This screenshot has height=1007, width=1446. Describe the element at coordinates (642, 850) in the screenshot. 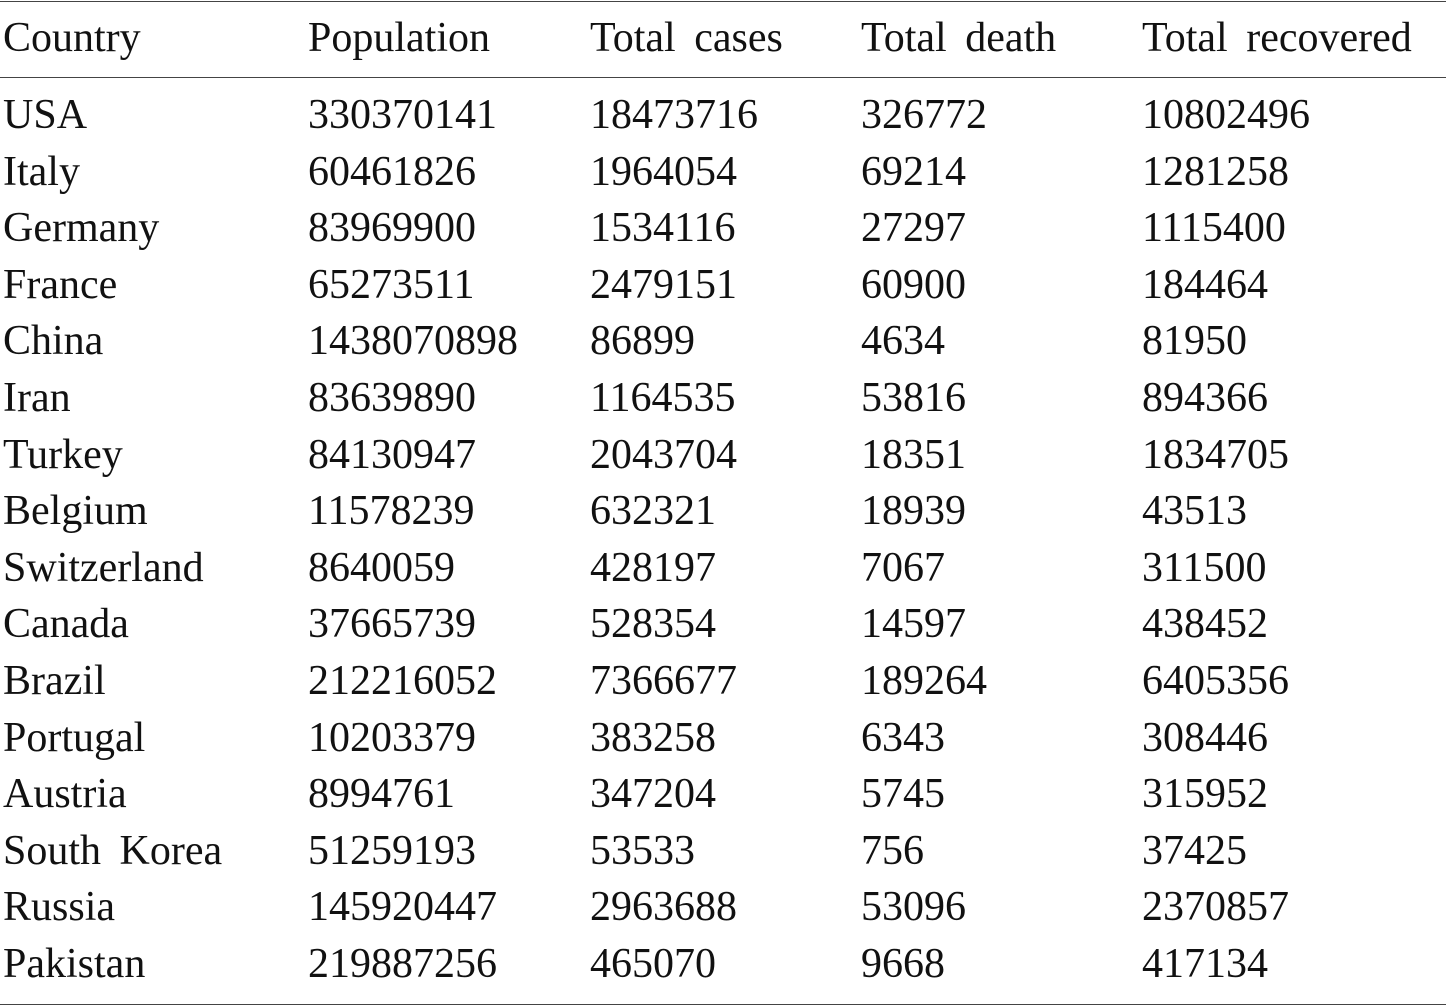

I see `cell-total-cases: 53533` at that location.